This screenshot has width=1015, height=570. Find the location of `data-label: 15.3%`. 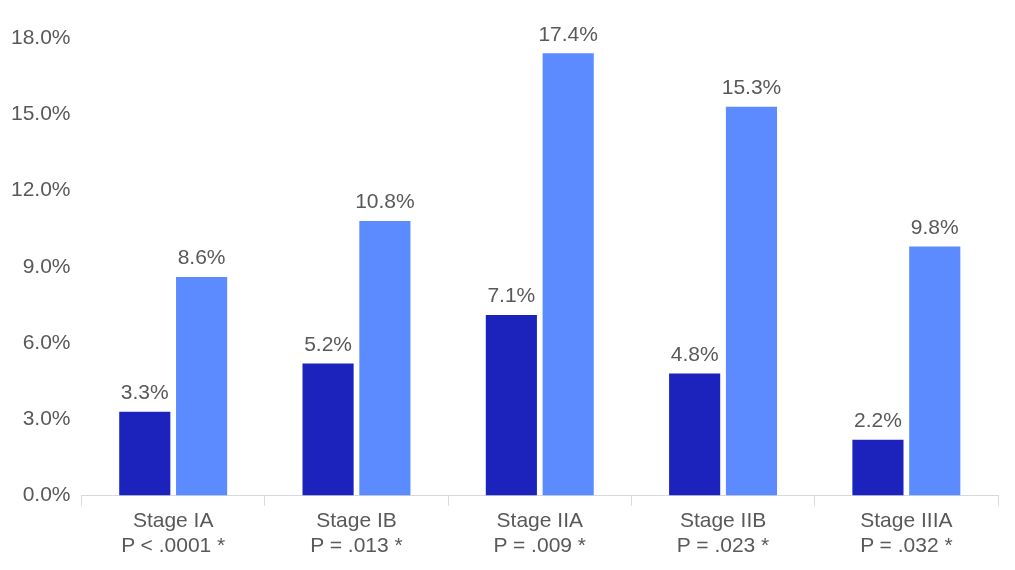

data-label: 15.3% is located at coordinates (751, 86).